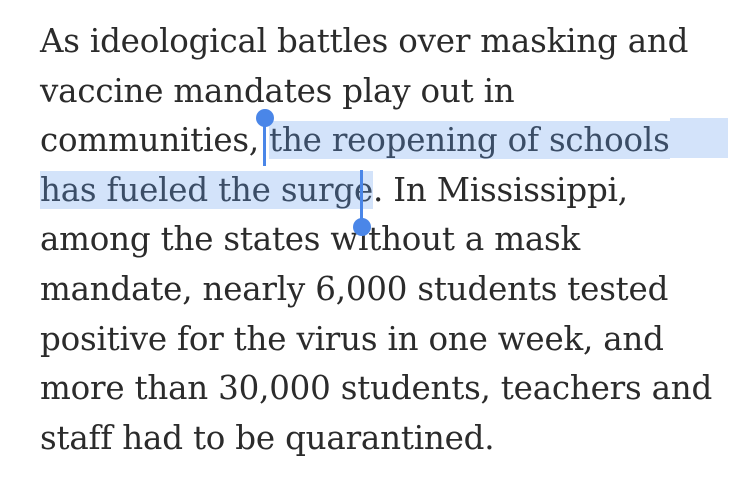 This screenshot has height=481, width=750. I want to click on text-line: staff had to be quarantined., so click(267, 437).